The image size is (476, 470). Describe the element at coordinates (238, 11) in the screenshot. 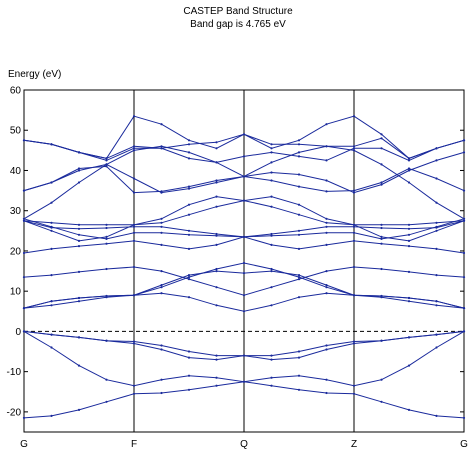

I see `chart-title: CASTEP Band Structure` at that location.